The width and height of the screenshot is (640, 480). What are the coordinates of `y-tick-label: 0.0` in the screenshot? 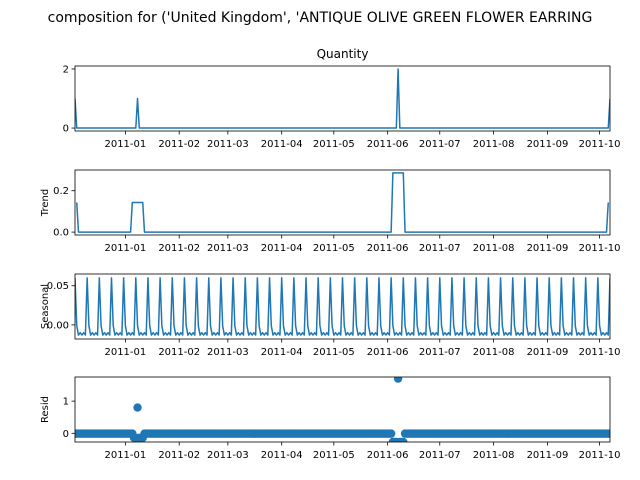 It's located at (61, 233).